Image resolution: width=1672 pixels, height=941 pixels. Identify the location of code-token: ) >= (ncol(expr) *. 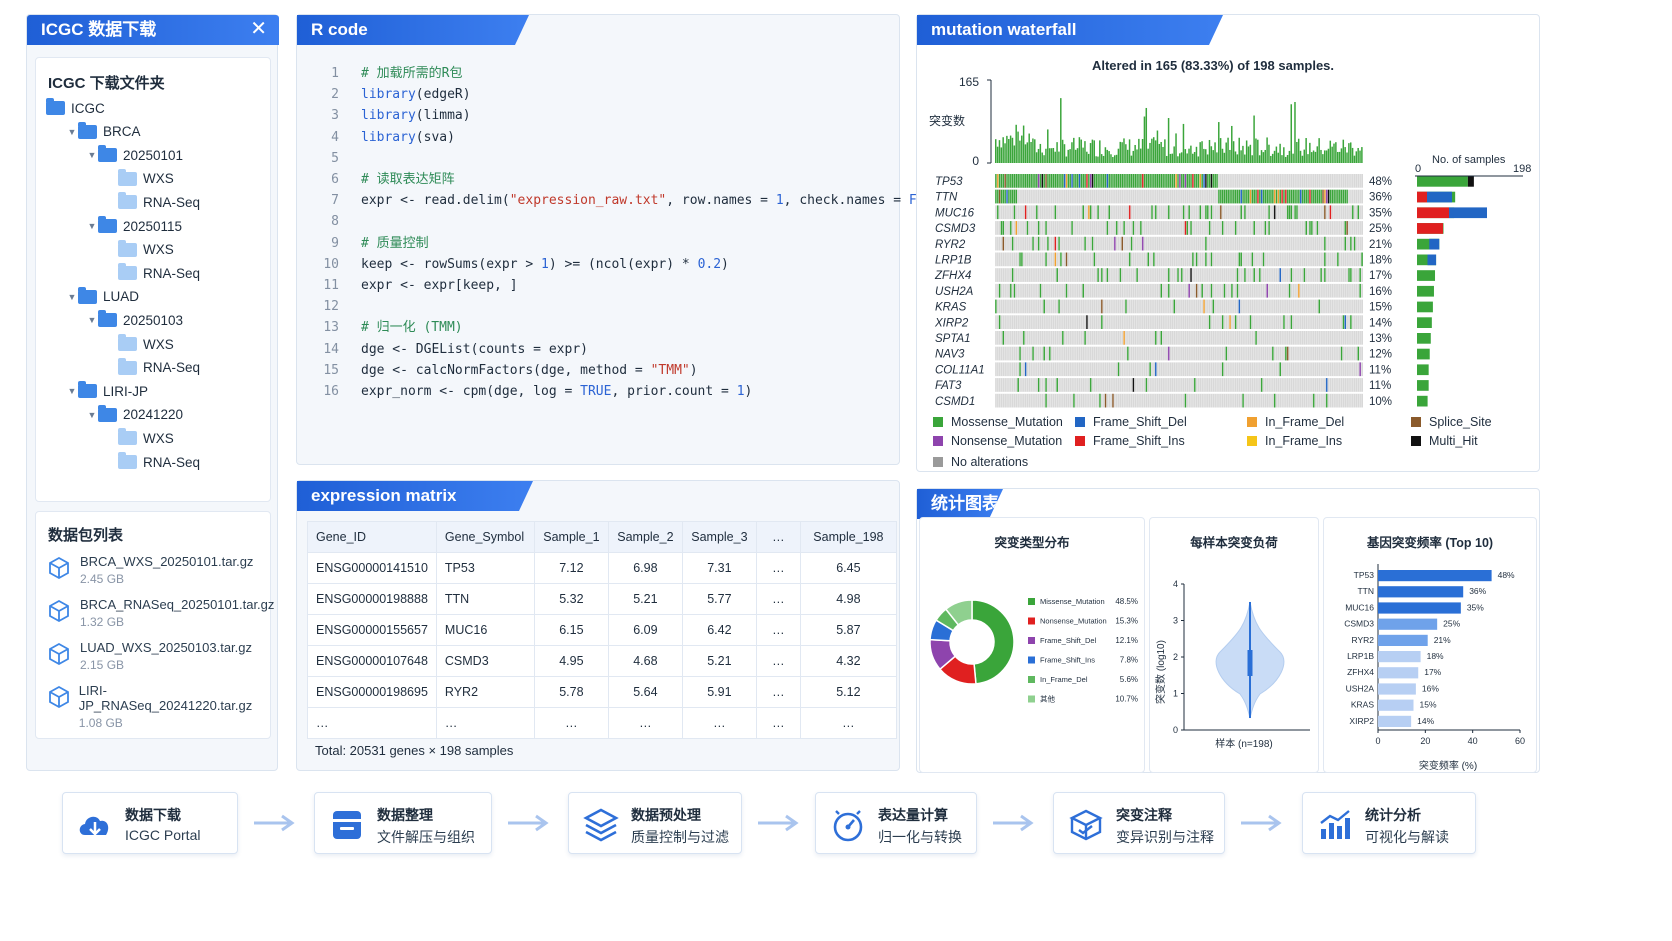
(623, 264).